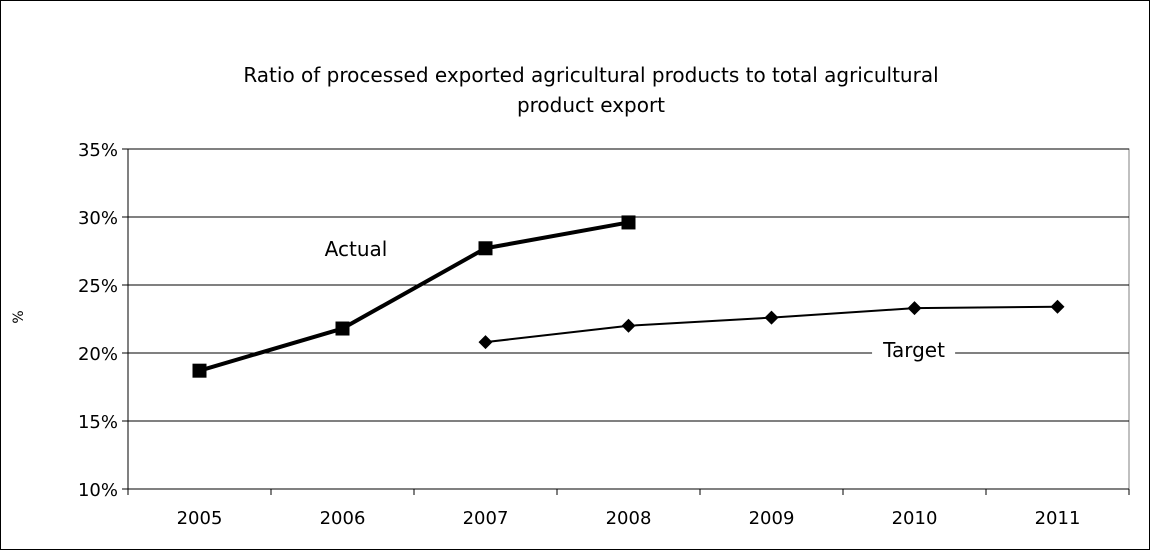 The width and height of the screenshot is (1150, 550). Describe the element at coordinates (485, 342) in the screenshot. I see `data-point-target-2007` at that location.